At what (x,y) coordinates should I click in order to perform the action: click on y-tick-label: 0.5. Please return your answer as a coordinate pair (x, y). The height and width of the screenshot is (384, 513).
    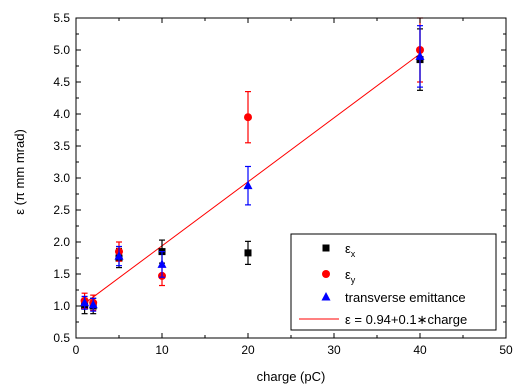
    Looking at the image, I should click on (61, 338).